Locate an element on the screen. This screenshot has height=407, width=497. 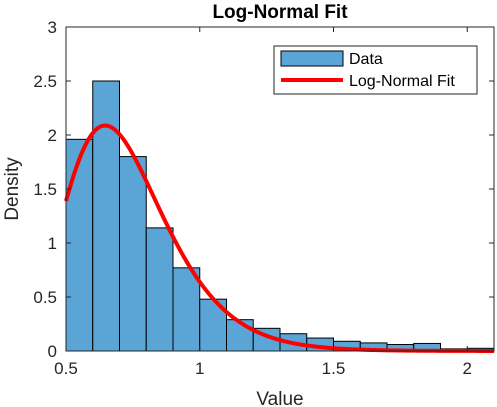
legend-swatch-data is located at coordinates (312, 58).